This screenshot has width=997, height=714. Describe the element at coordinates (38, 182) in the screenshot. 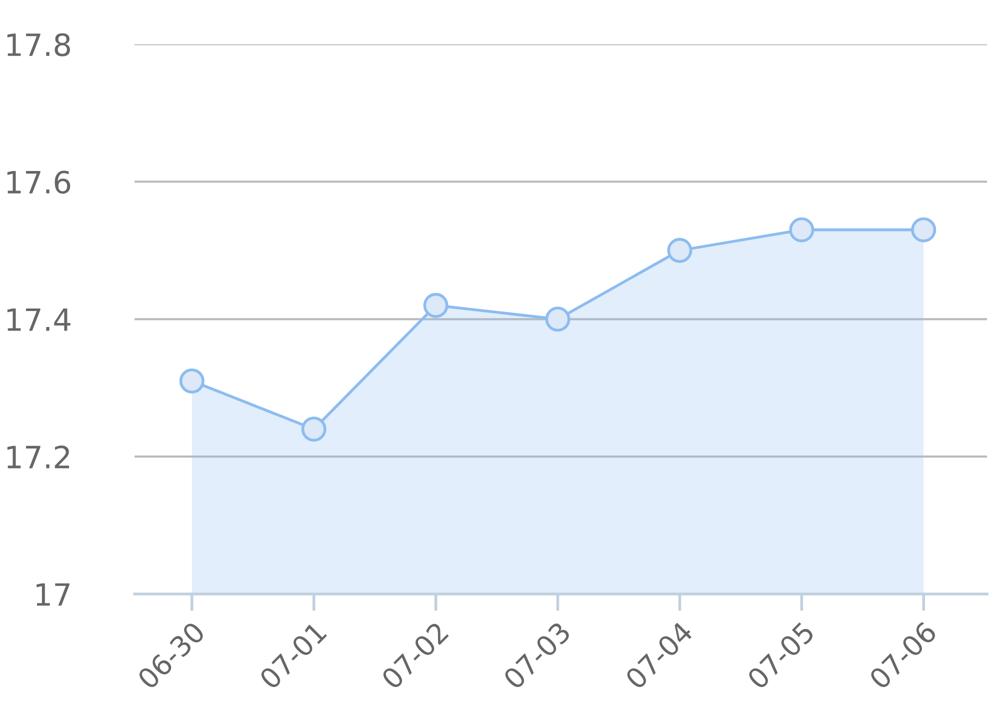

I see `y-tick-label: 17.6` at that location.